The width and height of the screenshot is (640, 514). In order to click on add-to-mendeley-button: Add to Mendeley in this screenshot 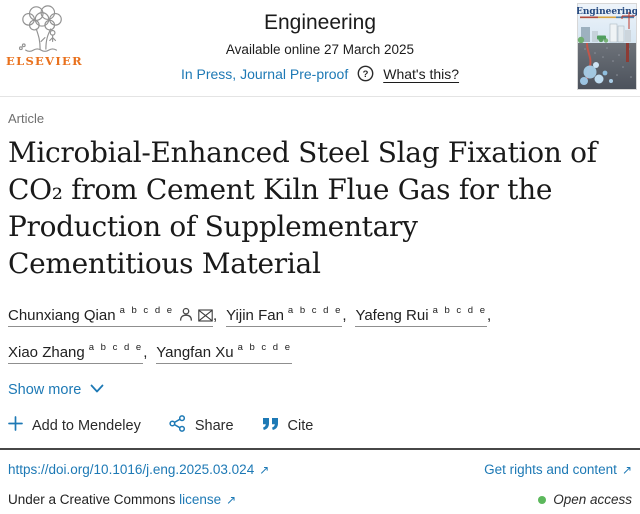, I will do `click(74, 425)`.